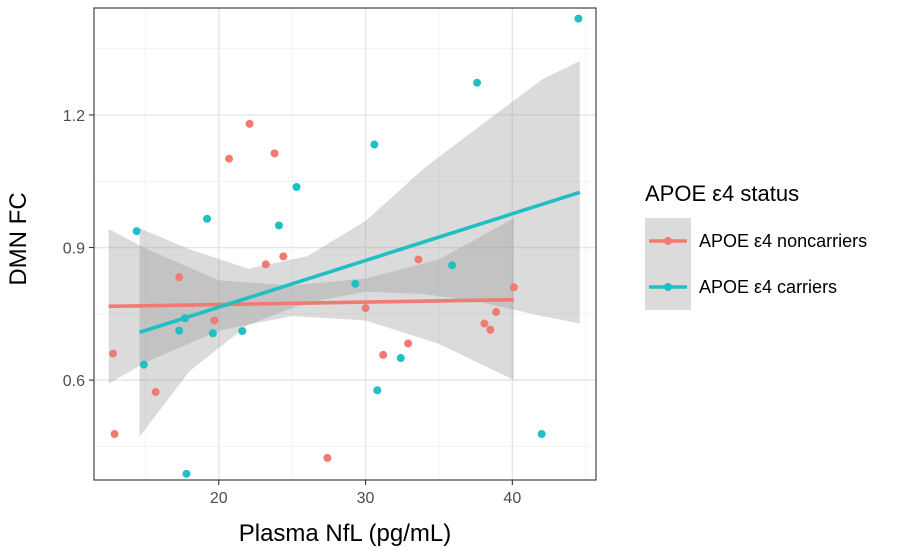 The height and width of the screenshot is (551, 915). Describe the element at coordinates (18, 238) in the screenshot. I see `y-axis-title: DMN FC` at that location.